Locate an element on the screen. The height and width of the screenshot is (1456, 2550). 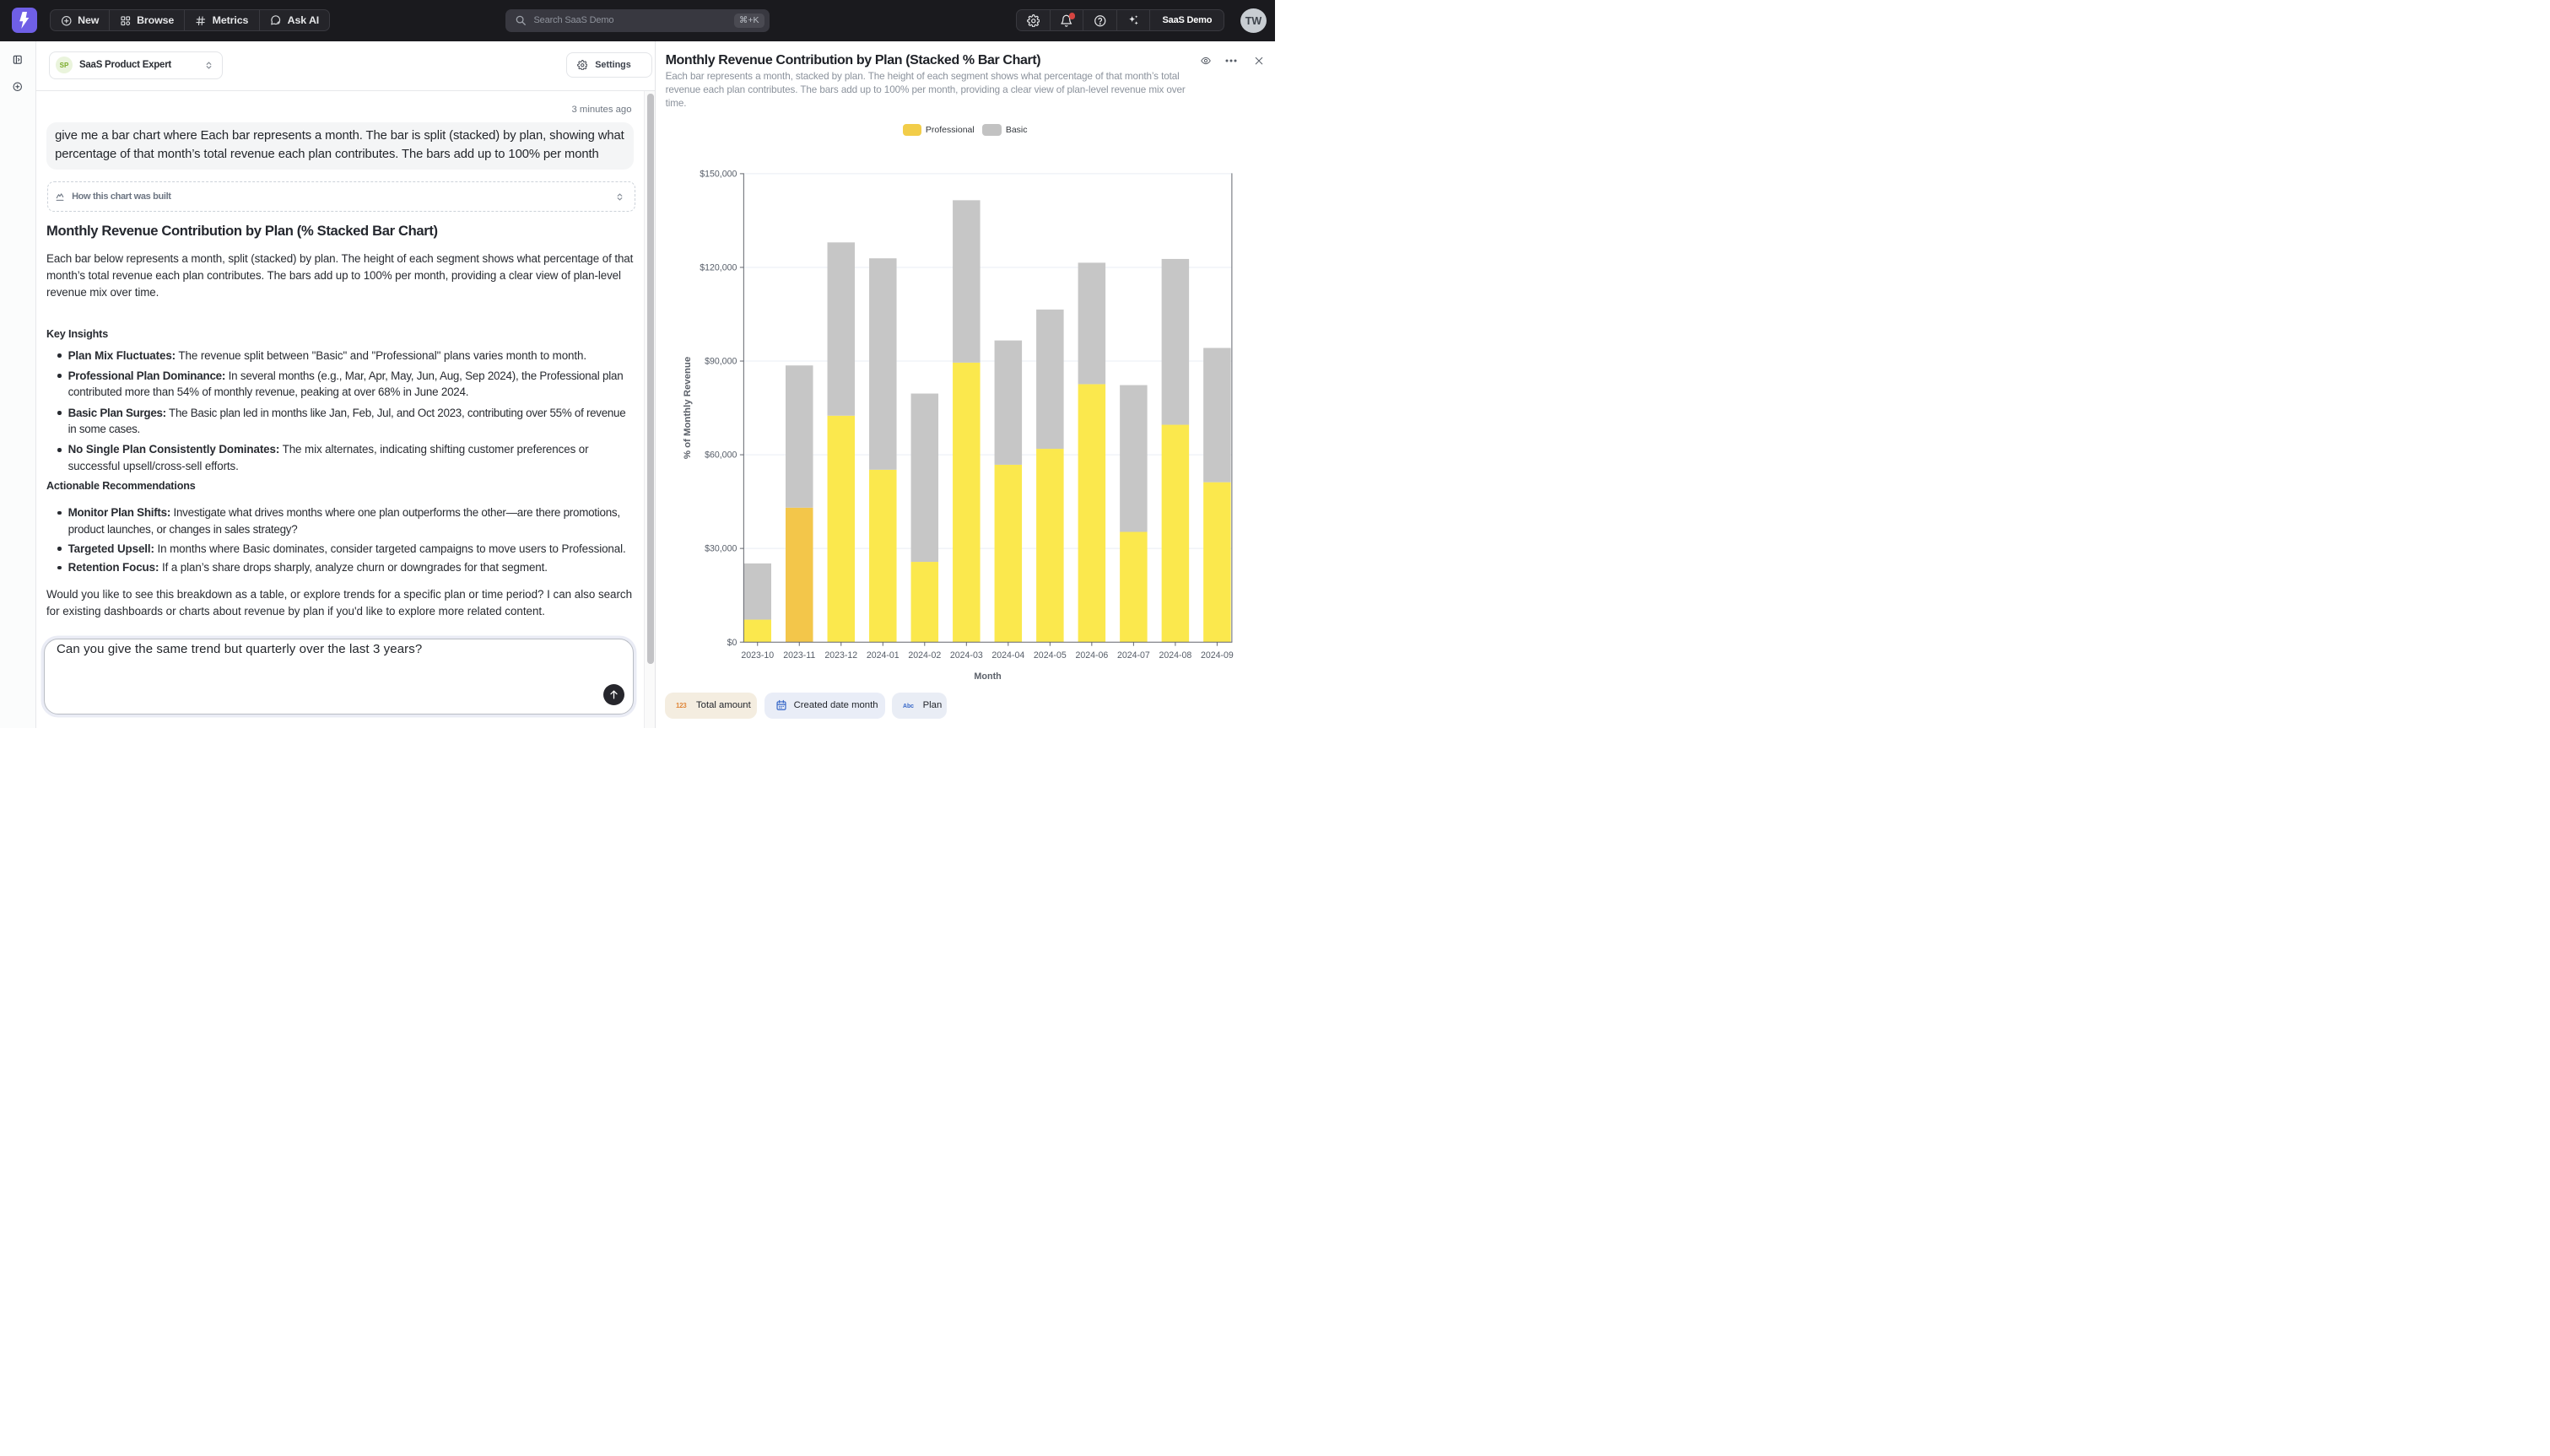
svg-text: 2024-02 is located at coordinates (925, 655).